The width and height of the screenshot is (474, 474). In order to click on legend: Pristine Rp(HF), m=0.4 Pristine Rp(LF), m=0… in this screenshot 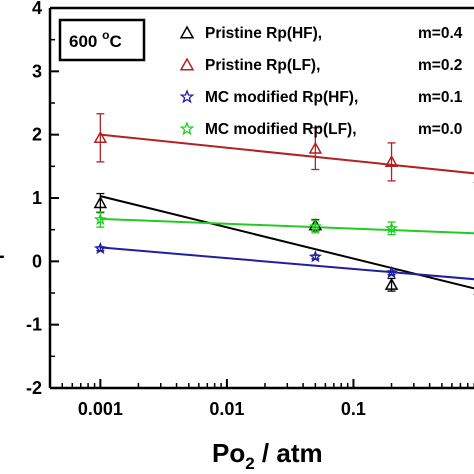, I will do `click(321, 81)`.